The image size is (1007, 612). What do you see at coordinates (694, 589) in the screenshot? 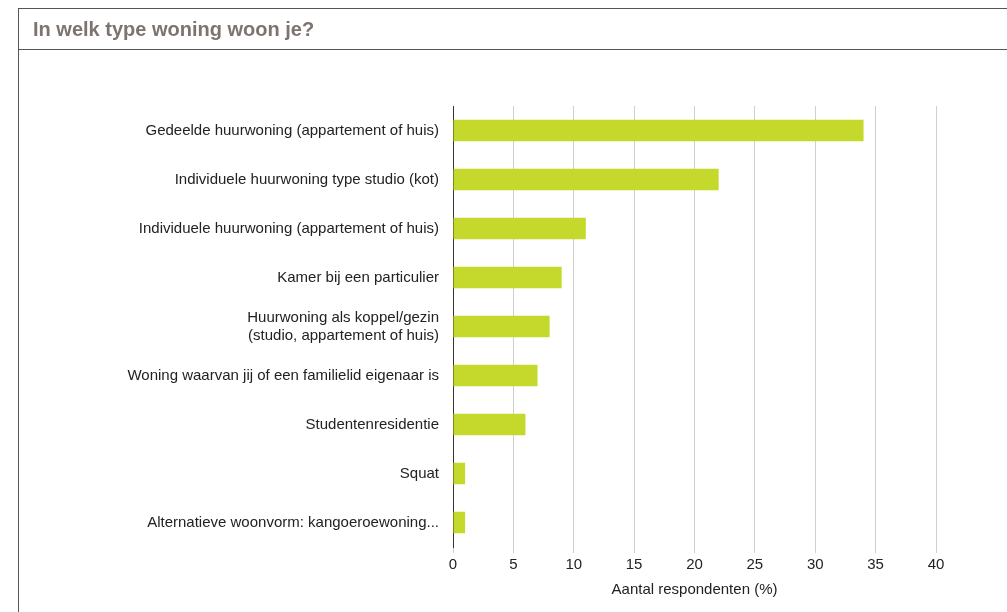
I see `x-axis-title: Aantal respondenten (%)` at bounding box center [694, 589].